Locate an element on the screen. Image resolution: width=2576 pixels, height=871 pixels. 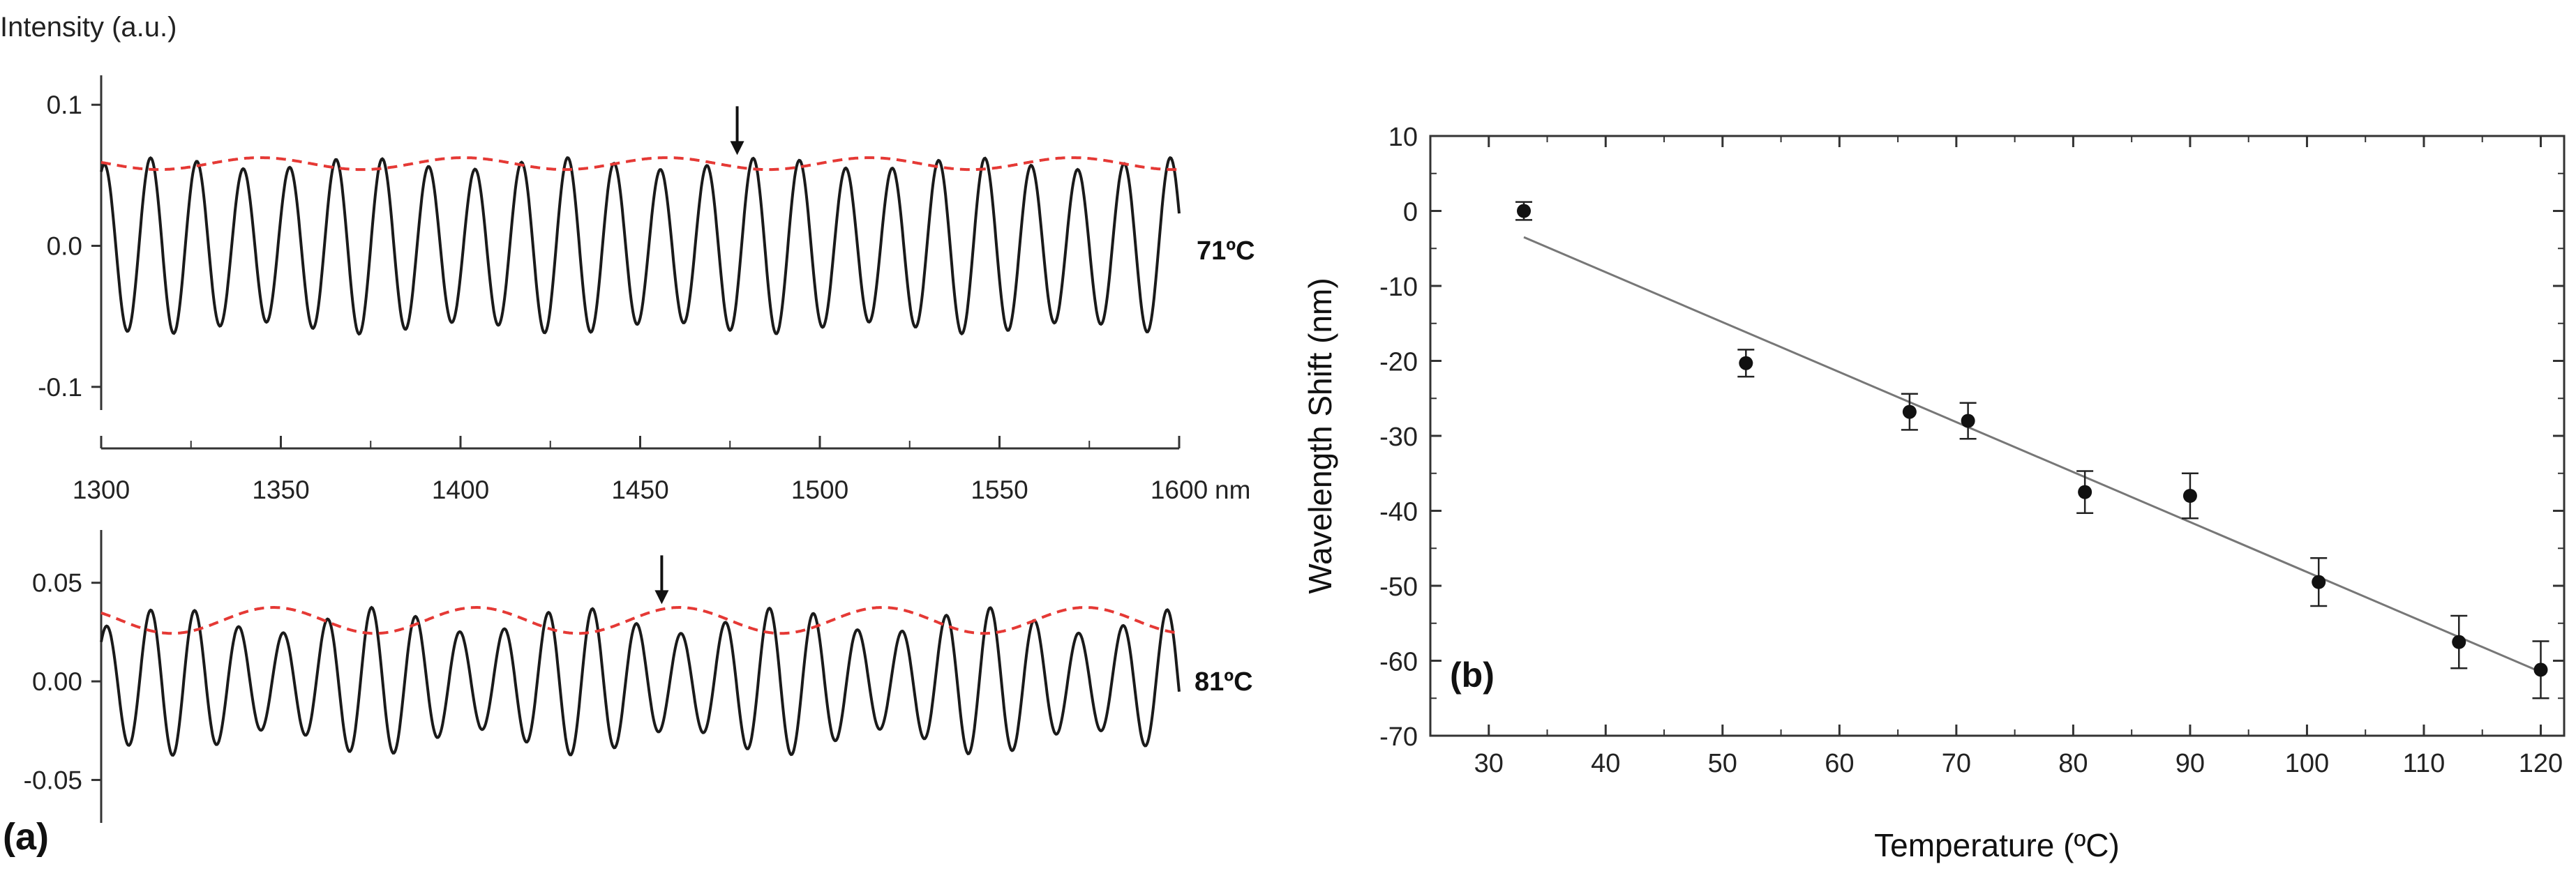
panel-a-bottom-y-ticks: -0.05 0.00 0.05 is located at coordinates (62, 681).